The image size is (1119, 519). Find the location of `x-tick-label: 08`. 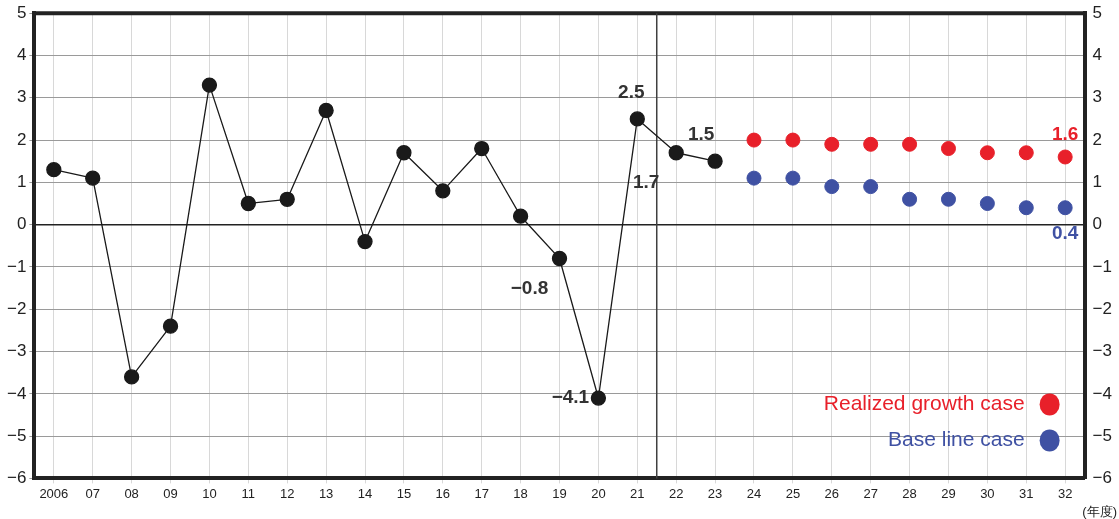

x-tick-label: 08 is located at coordinates (131, 493).